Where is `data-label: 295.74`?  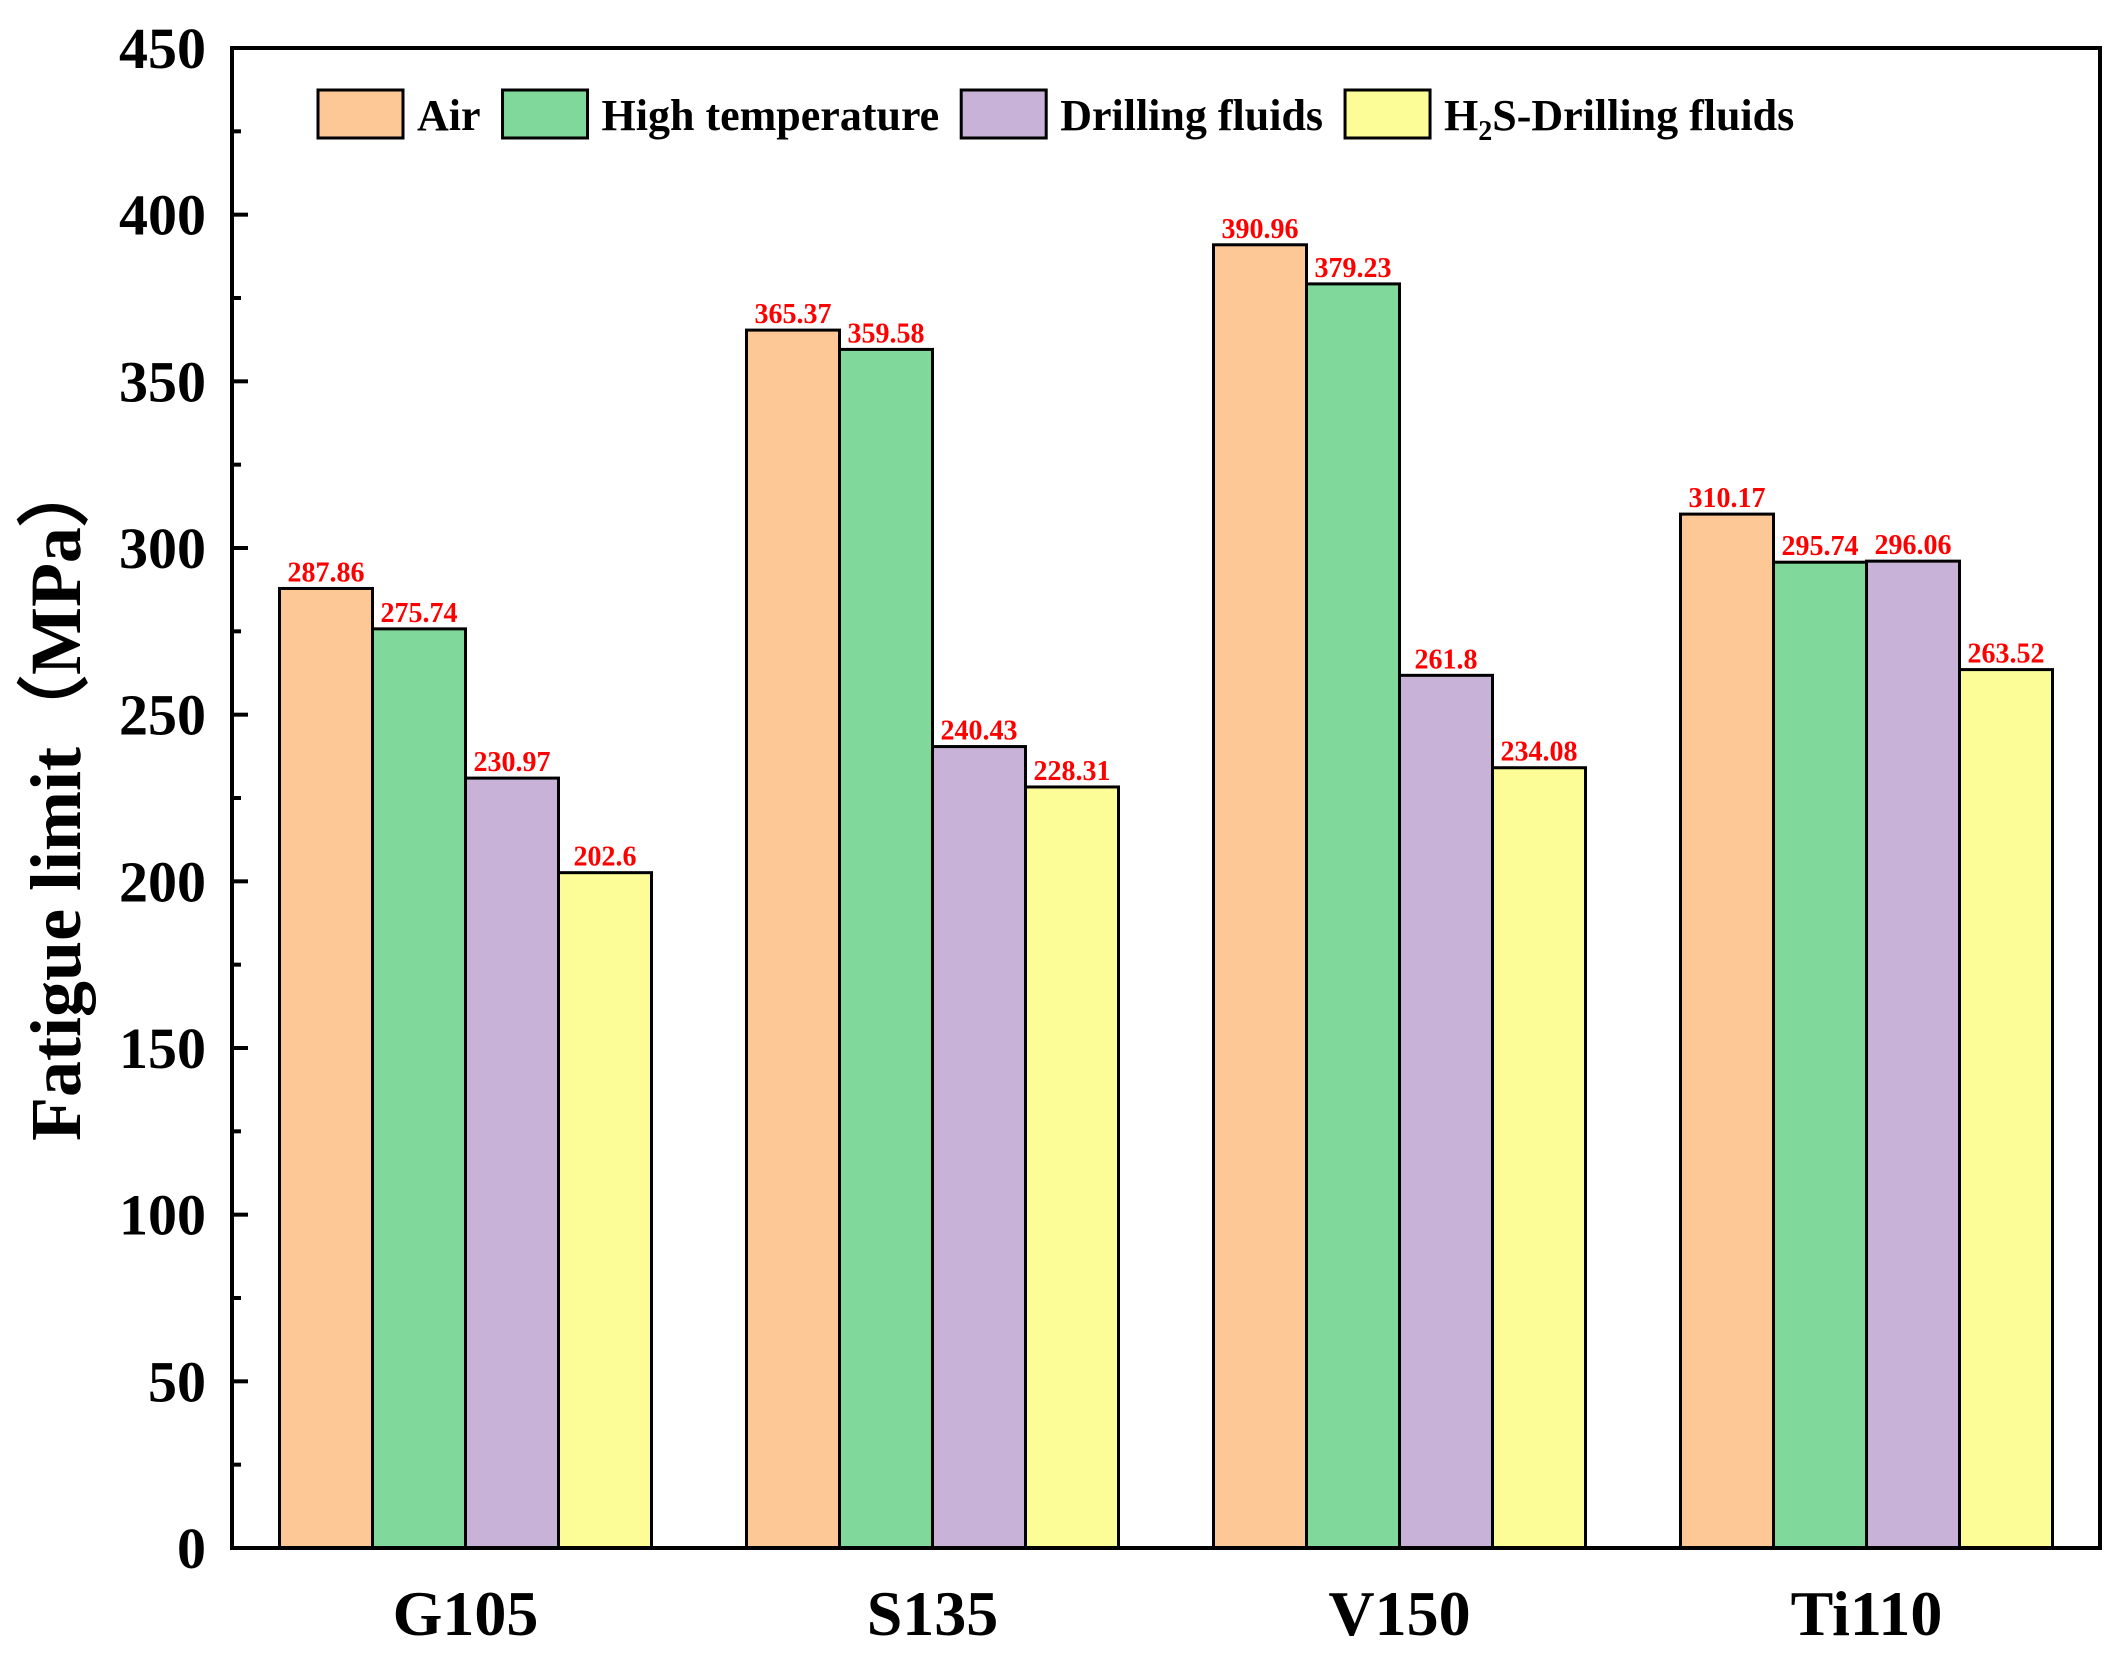
data-label: 295.74 is located at coordinates (1820, 546).